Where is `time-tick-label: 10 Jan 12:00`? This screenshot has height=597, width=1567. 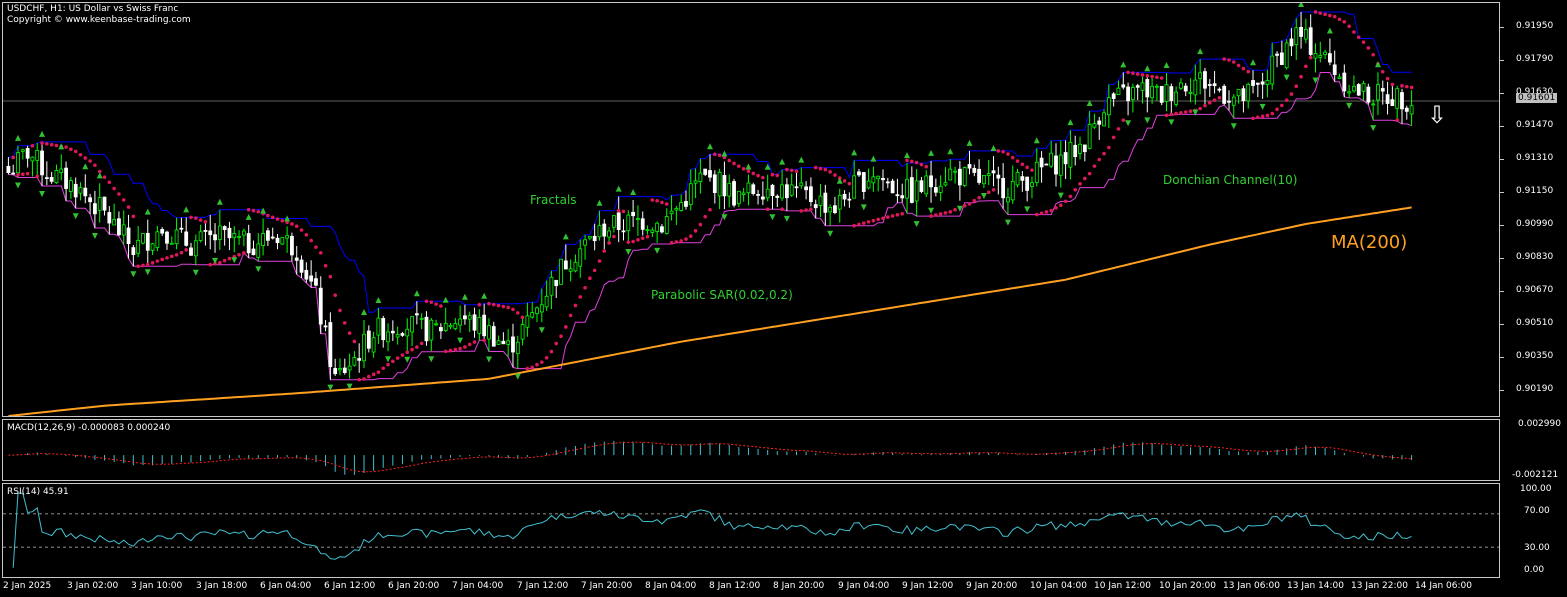 time-tick-label: 10 Jan 12:00 is located at coordinates (1122, 586).